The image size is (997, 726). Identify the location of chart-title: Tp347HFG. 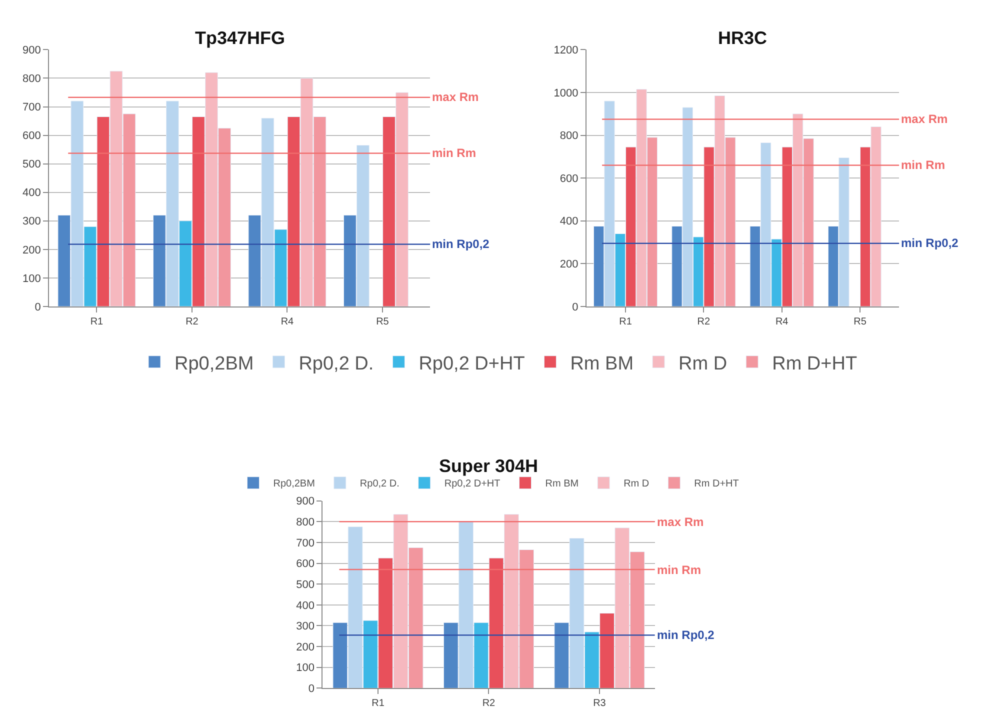
(240, 38).